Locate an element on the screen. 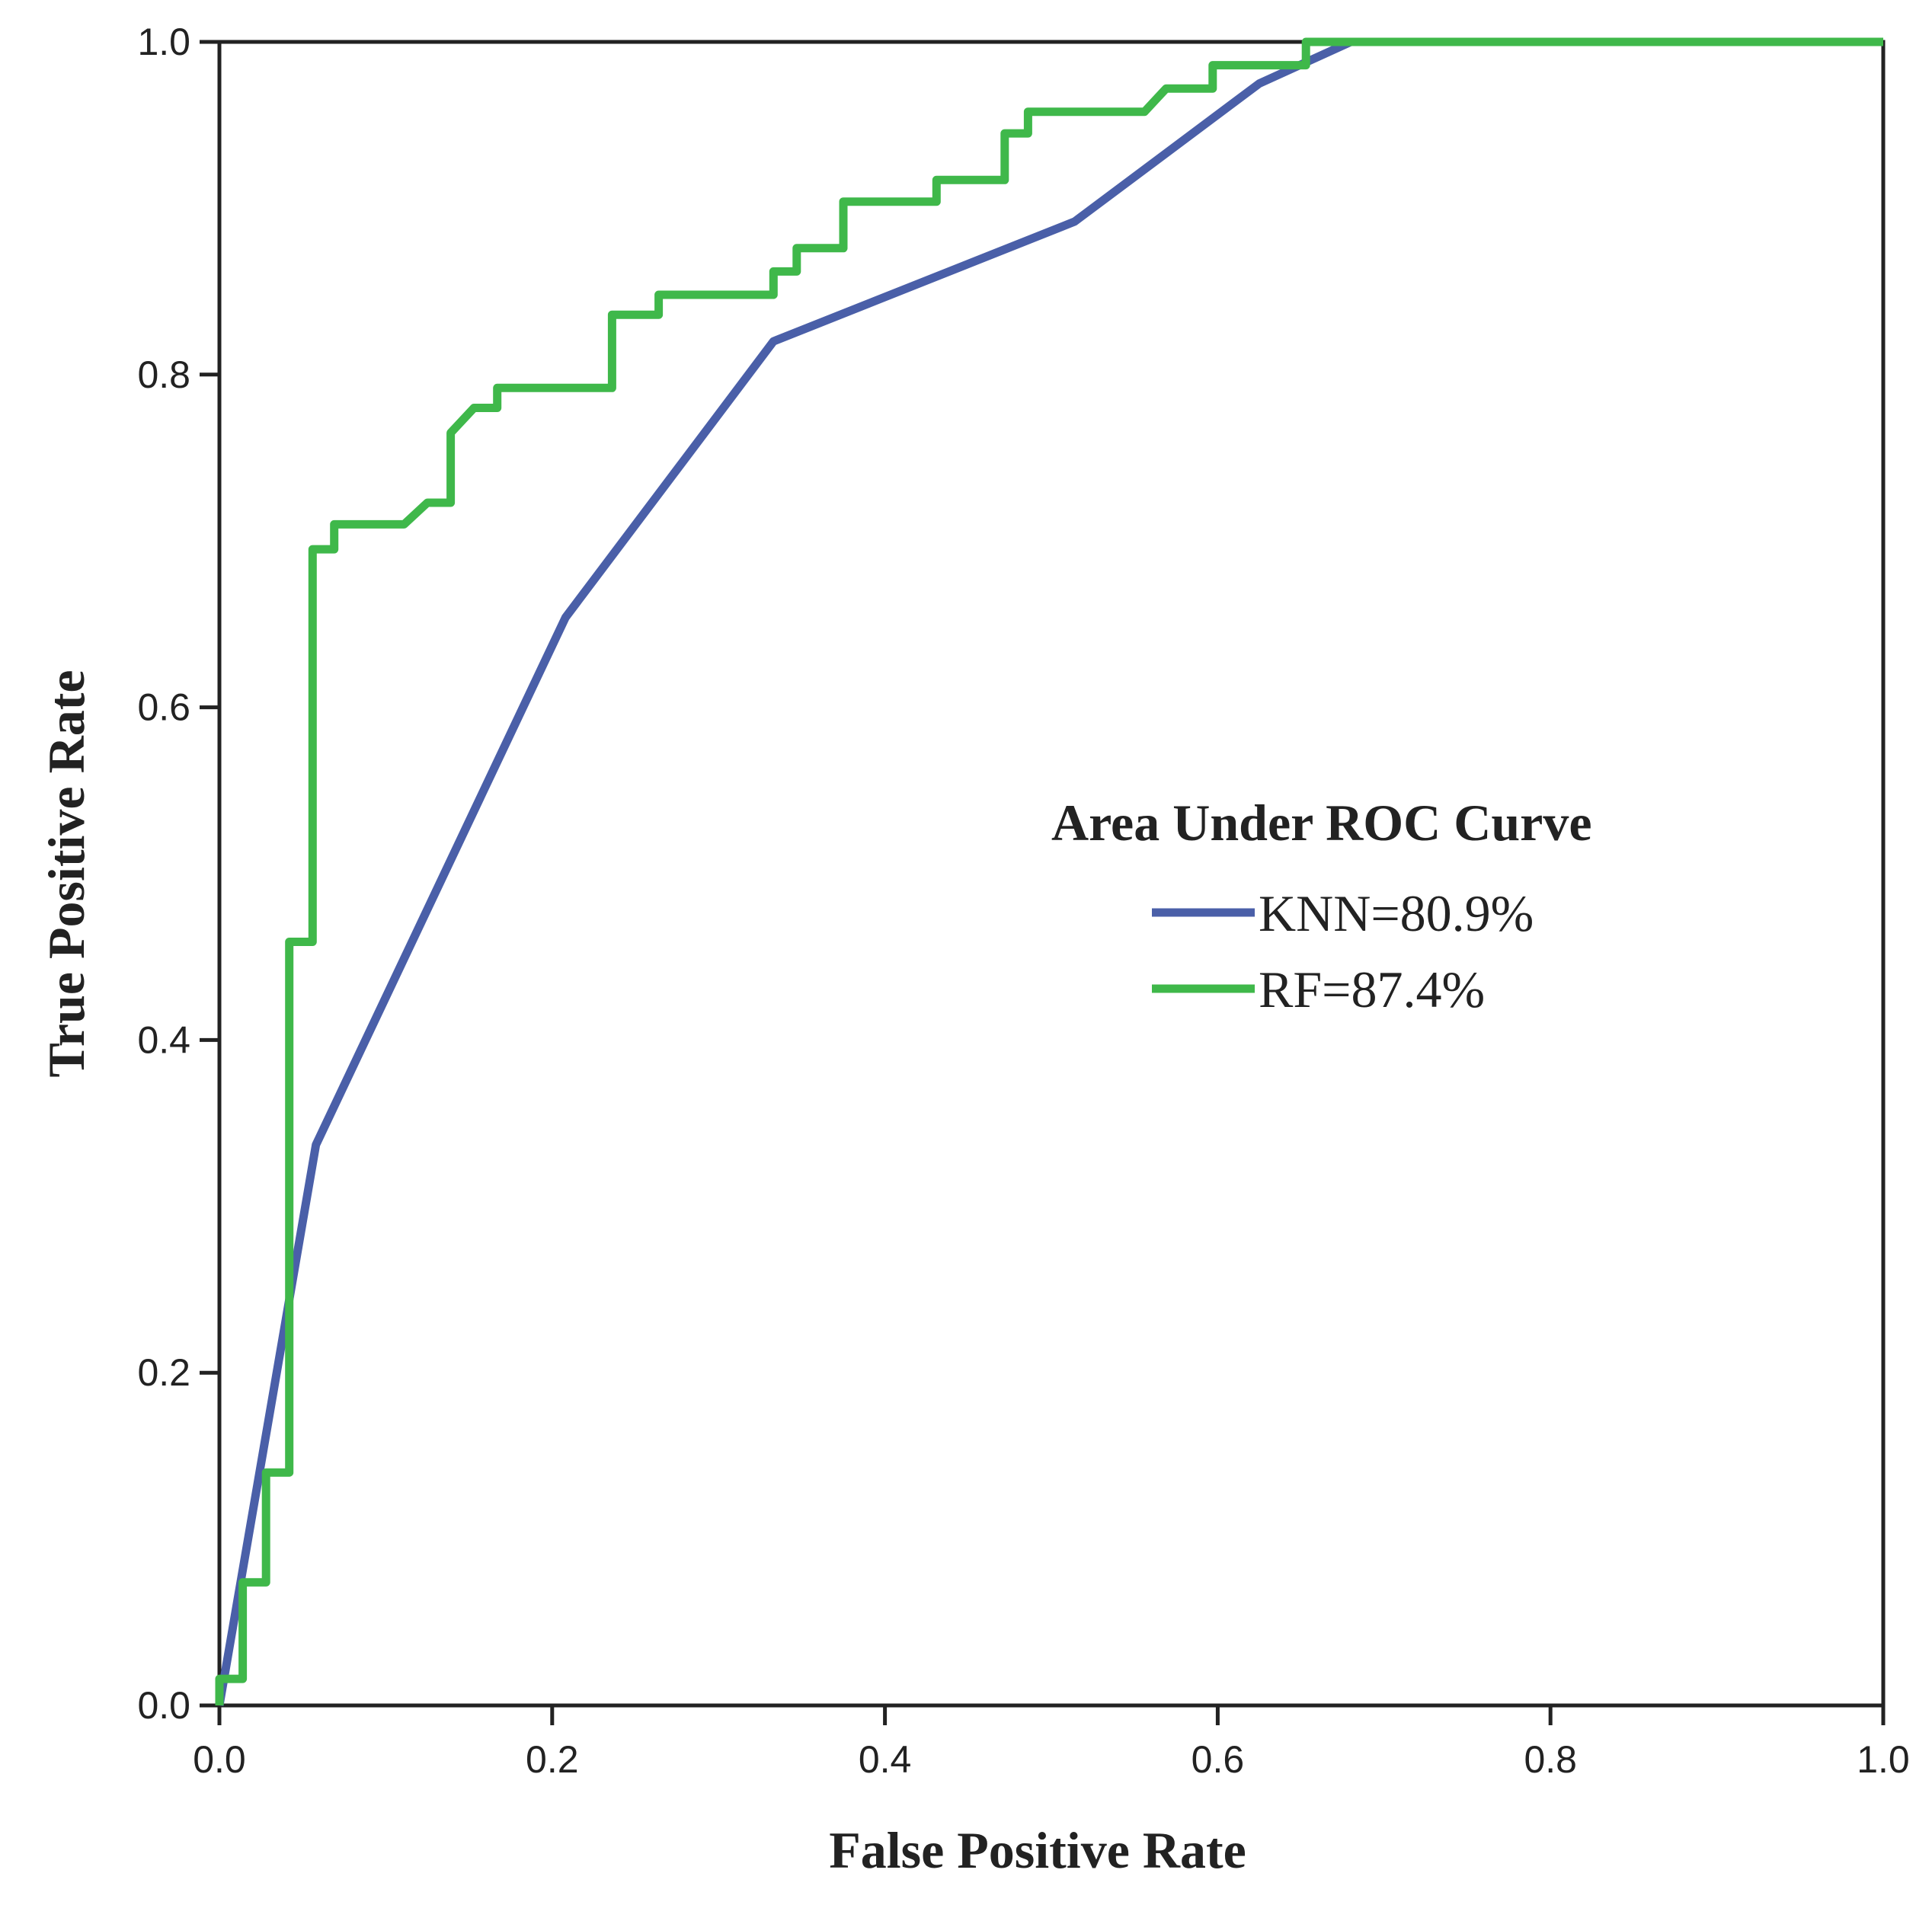 The height and width of the screenshot is (1905, 1932). x-axis-ticks: 0.0 0.2 0.4 0.6 0.8 1.0 is located at coordinates (1051, 1743).